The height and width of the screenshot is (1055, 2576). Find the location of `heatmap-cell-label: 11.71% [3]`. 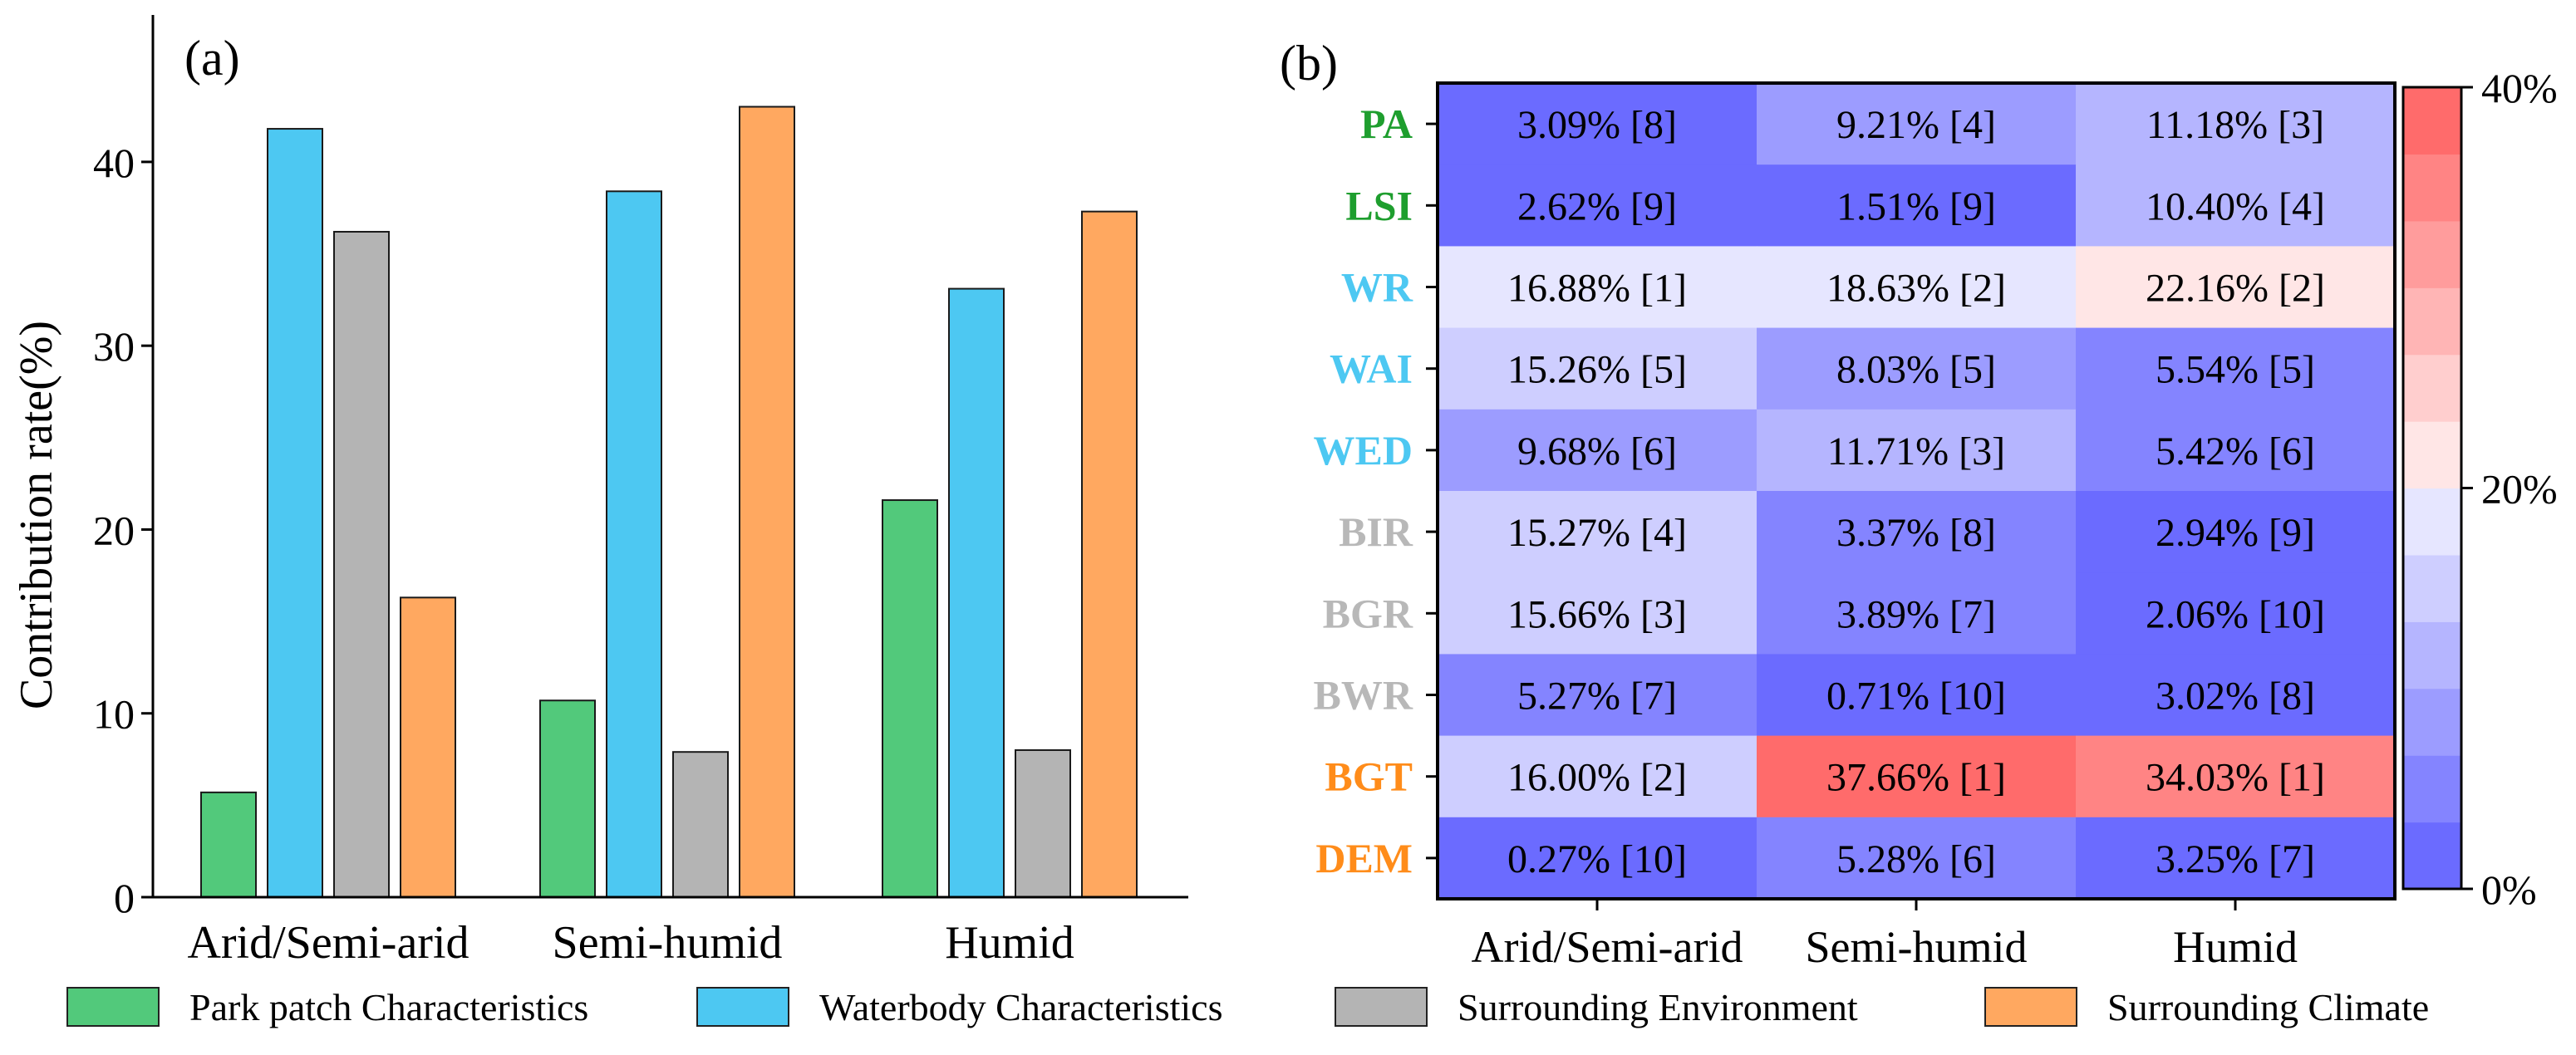

heatmap-cell-label: 11.71% [3] is located at coordinates (1916, 451).